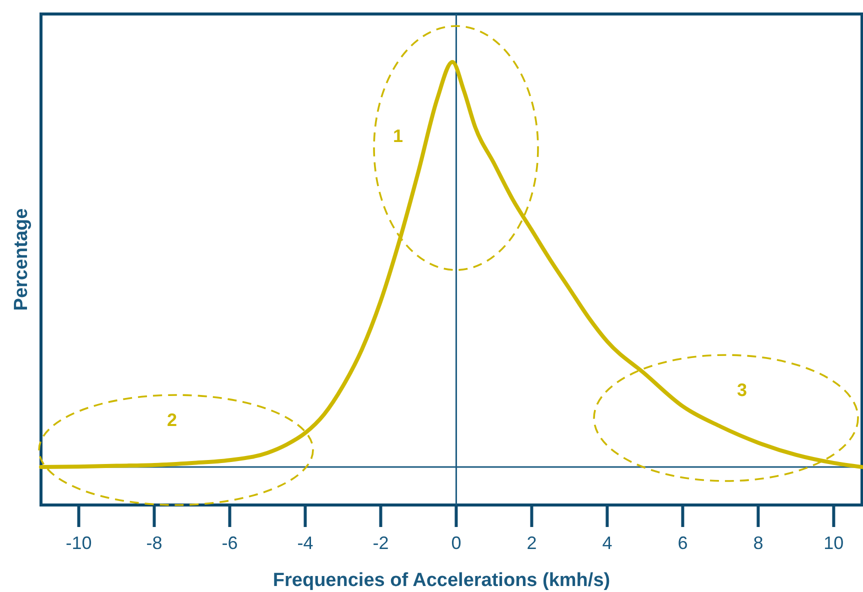 The width and height of the screenshot is (863, 592). What do you see at coordinates (79, 543) in the screenshot?
I see `x-tick-label: -10` at bounding box center [79, 543].